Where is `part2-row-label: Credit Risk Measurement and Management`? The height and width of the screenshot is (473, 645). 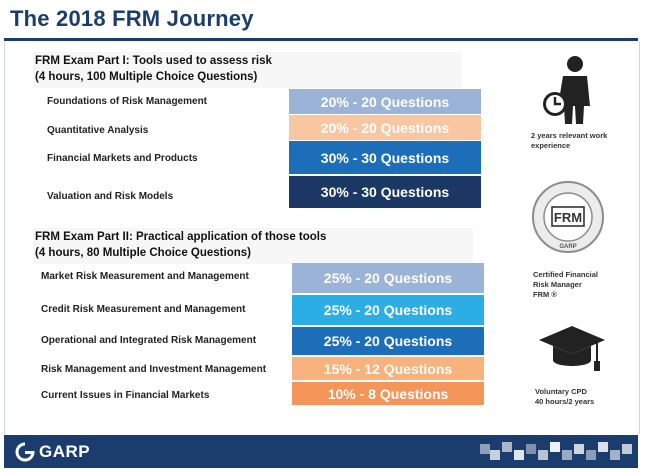 part2-row-label: Credit Risk Measurement and Management is located at coordinates (143, 309).